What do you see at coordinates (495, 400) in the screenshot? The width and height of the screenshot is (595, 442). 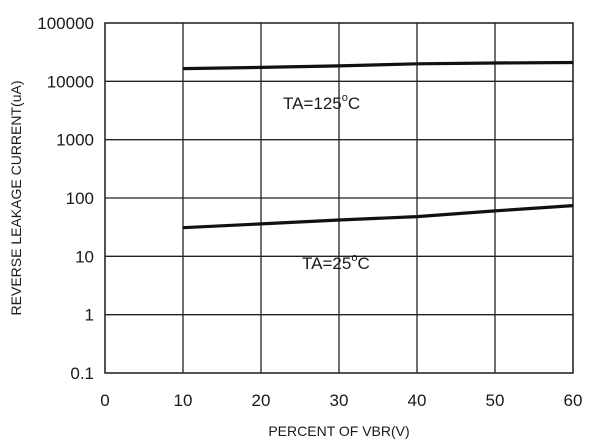 I see `x-tick-label: 50` at bounding box center [495, 400].